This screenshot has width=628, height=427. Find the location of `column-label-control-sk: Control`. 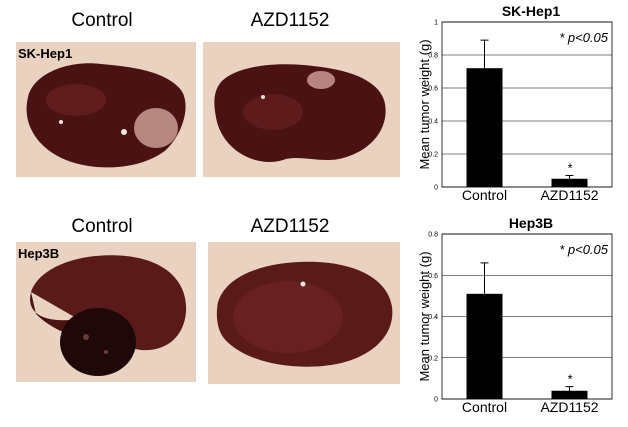

column-label-control-sk: Control is located at coordinates (102, 20).